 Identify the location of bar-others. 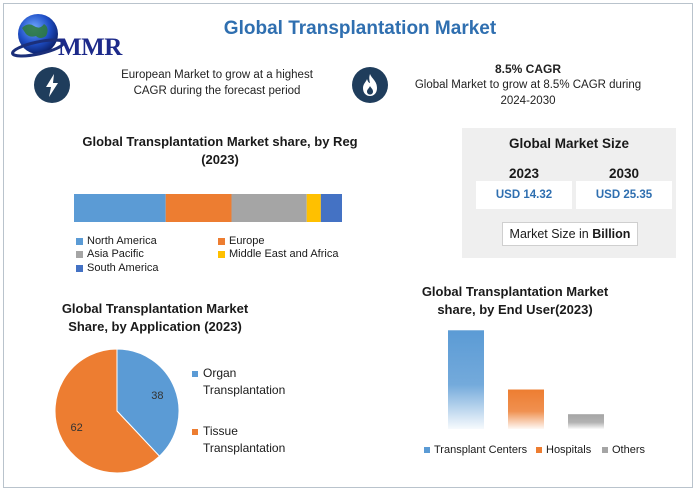
(586, 421).